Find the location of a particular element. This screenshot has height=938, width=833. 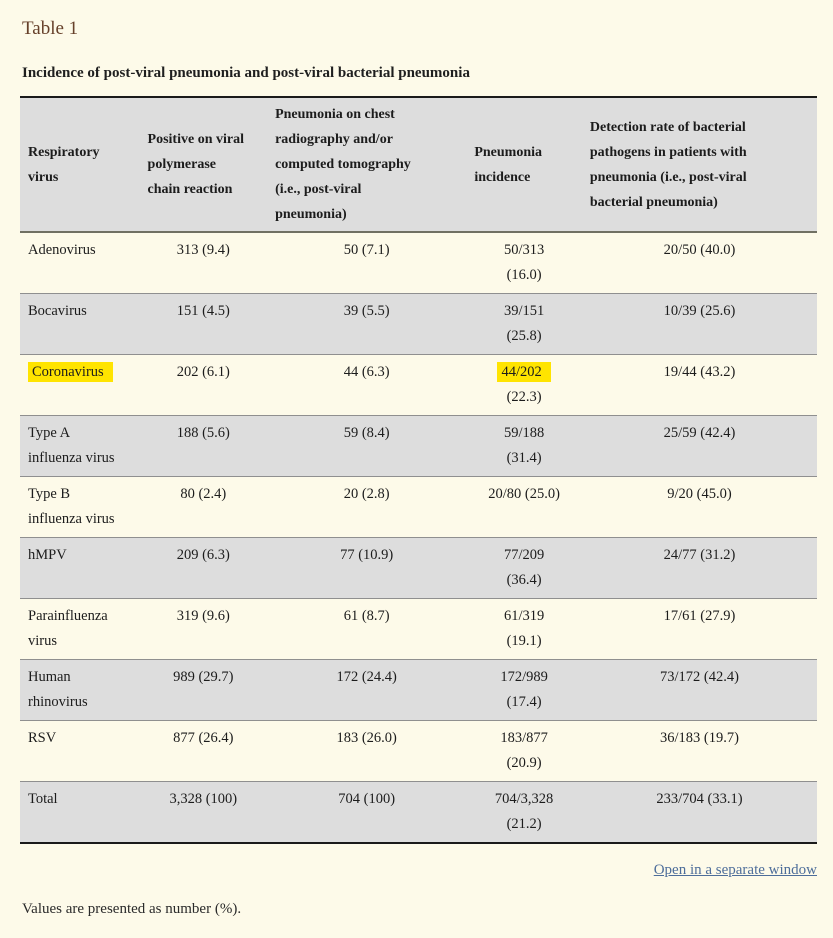

search-highlight: 44/202 is located at coordinates (524, 372).